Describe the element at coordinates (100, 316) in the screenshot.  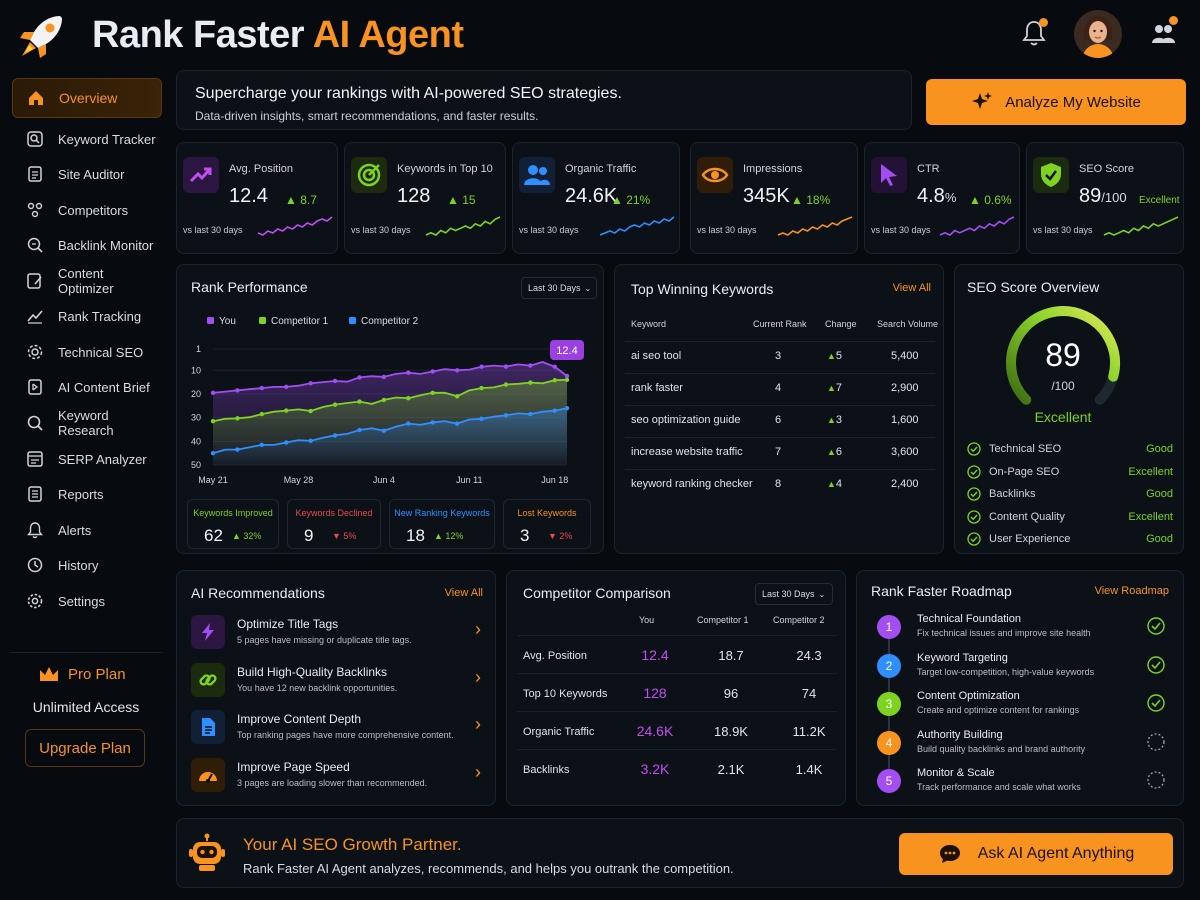
I see `sidebar-item-label: Rank Tracking` at that location.